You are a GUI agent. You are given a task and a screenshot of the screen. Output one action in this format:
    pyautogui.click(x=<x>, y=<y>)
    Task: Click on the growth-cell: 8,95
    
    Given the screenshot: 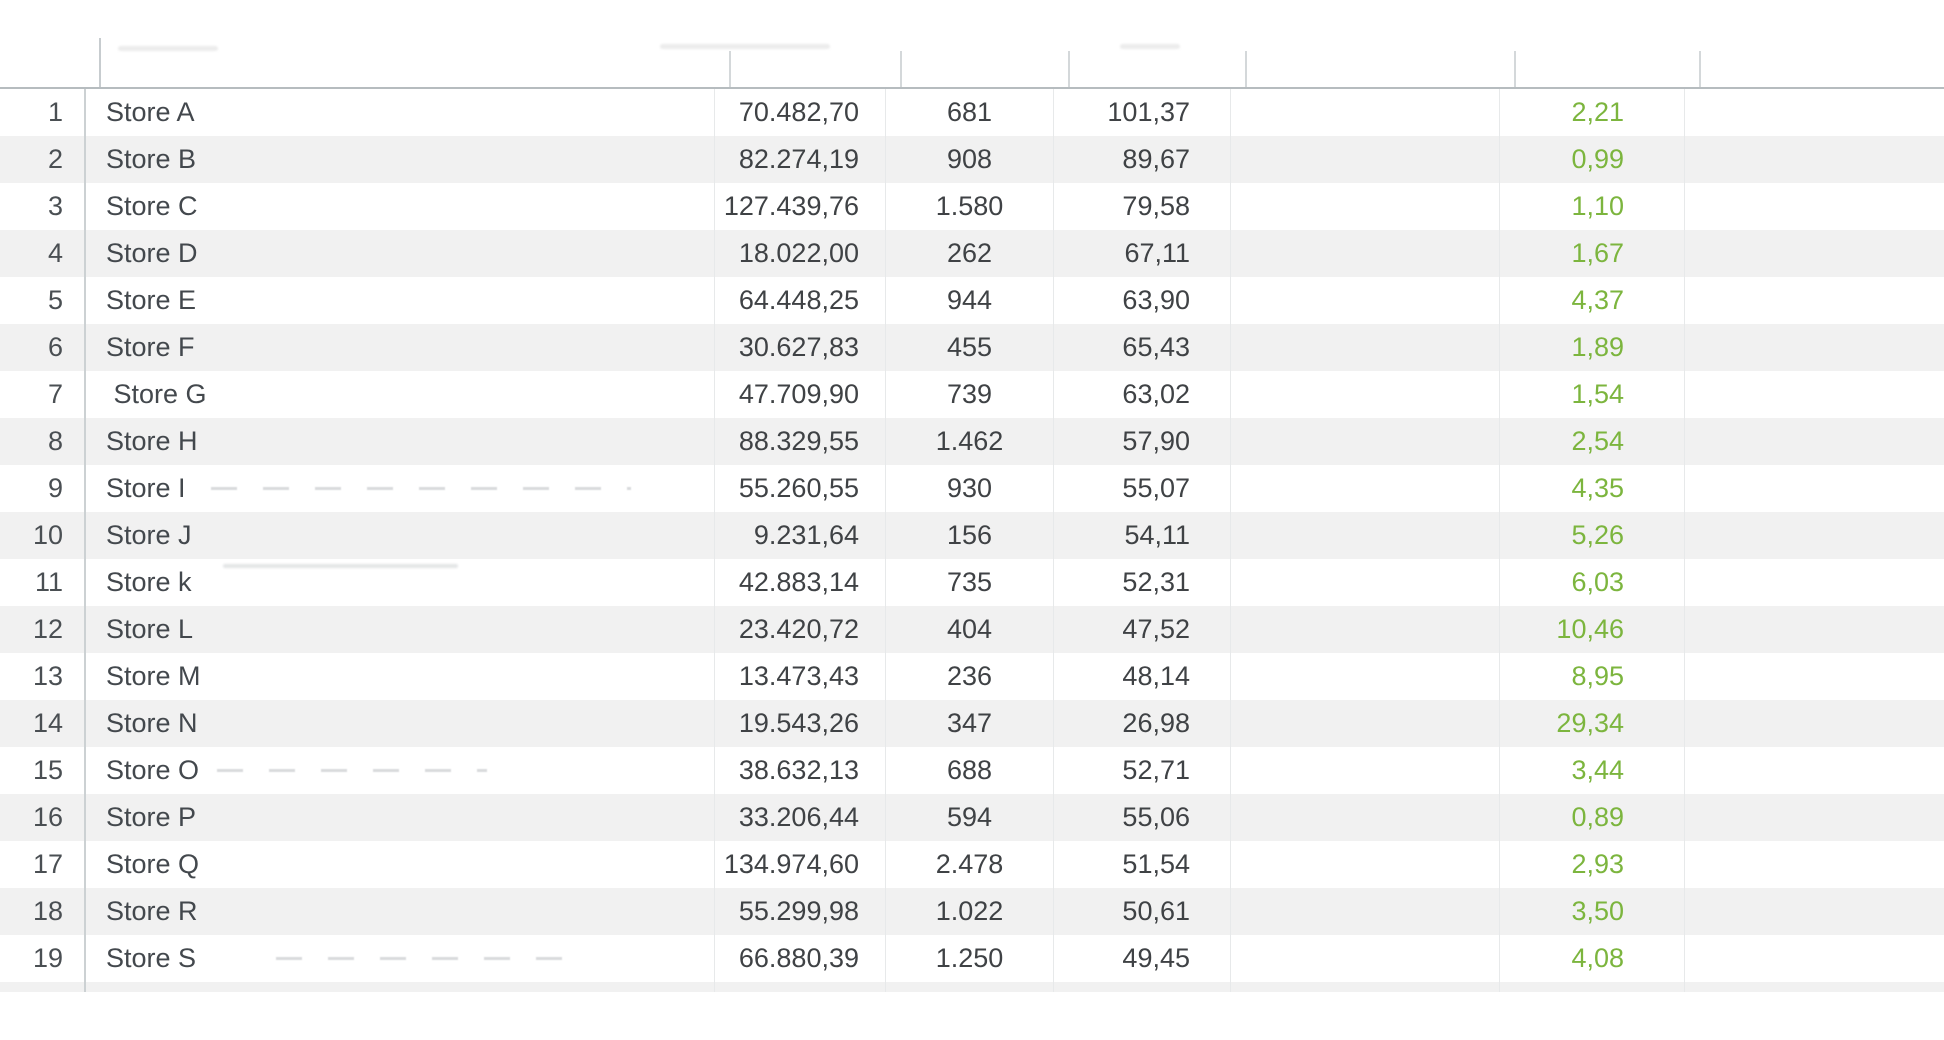 What is the action you would take?
    pyautogui.click(x=1591, y=676)
    